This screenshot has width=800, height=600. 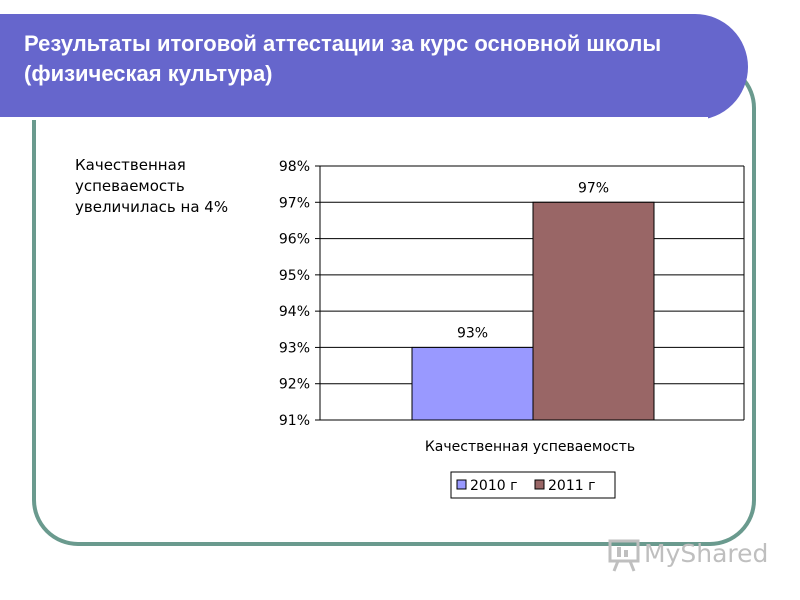 What do you see at coordinates (530, 447) in the screenshot?
I see `x-category-label: Качественная успеваемость` at bounding box center [530, 447].